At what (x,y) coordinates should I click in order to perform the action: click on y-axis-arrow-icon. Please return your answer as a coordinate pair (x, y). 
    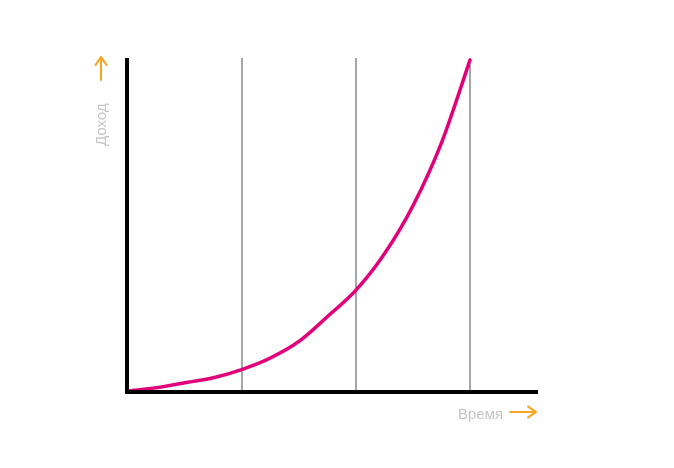
    Looking at the image, I should click on (101, 68).